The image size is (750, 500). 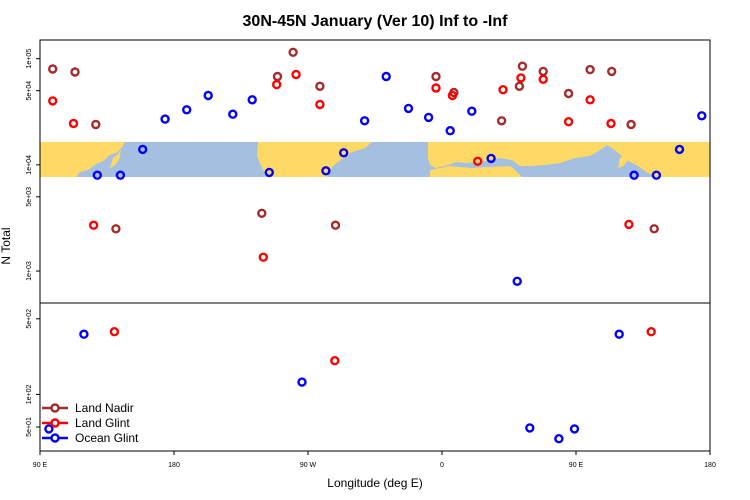 What do you see at coordinates (107, 438) in the screenshot?
I see `legend-label-ocean-glint: Ocean Glint` at bounding box center [107, 438].